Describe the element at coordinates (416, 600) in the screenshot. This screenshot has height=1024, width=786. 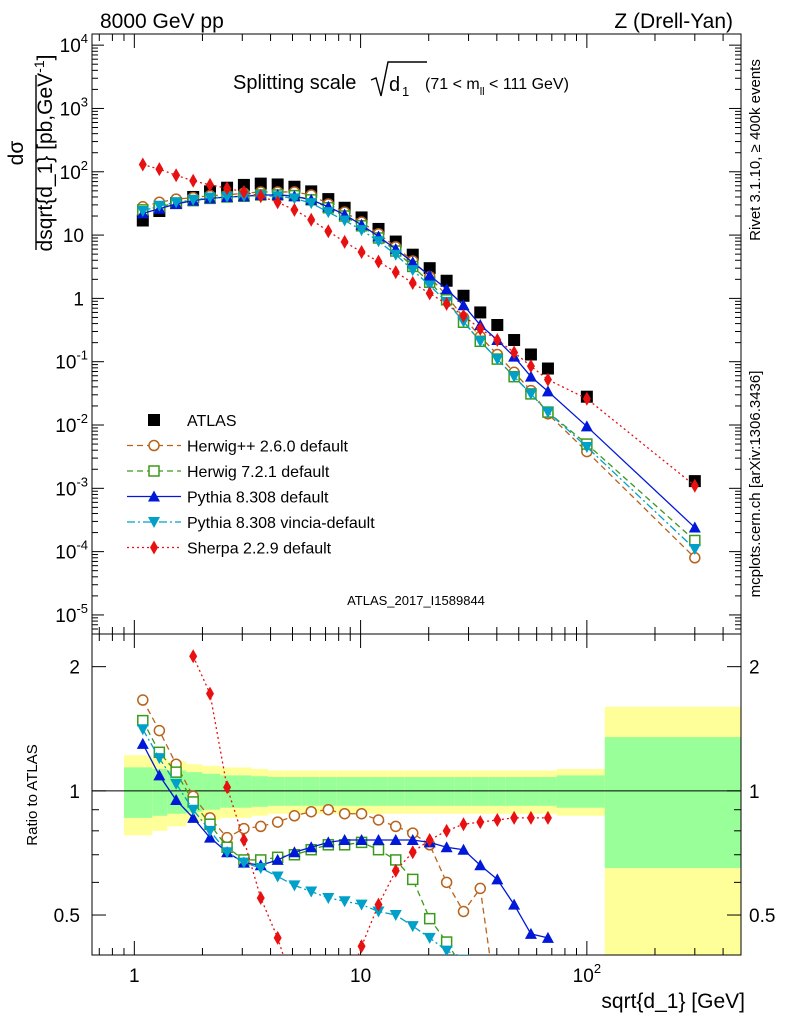
I see `analysis-id: ATLAS_2017_I1589844` at that location.